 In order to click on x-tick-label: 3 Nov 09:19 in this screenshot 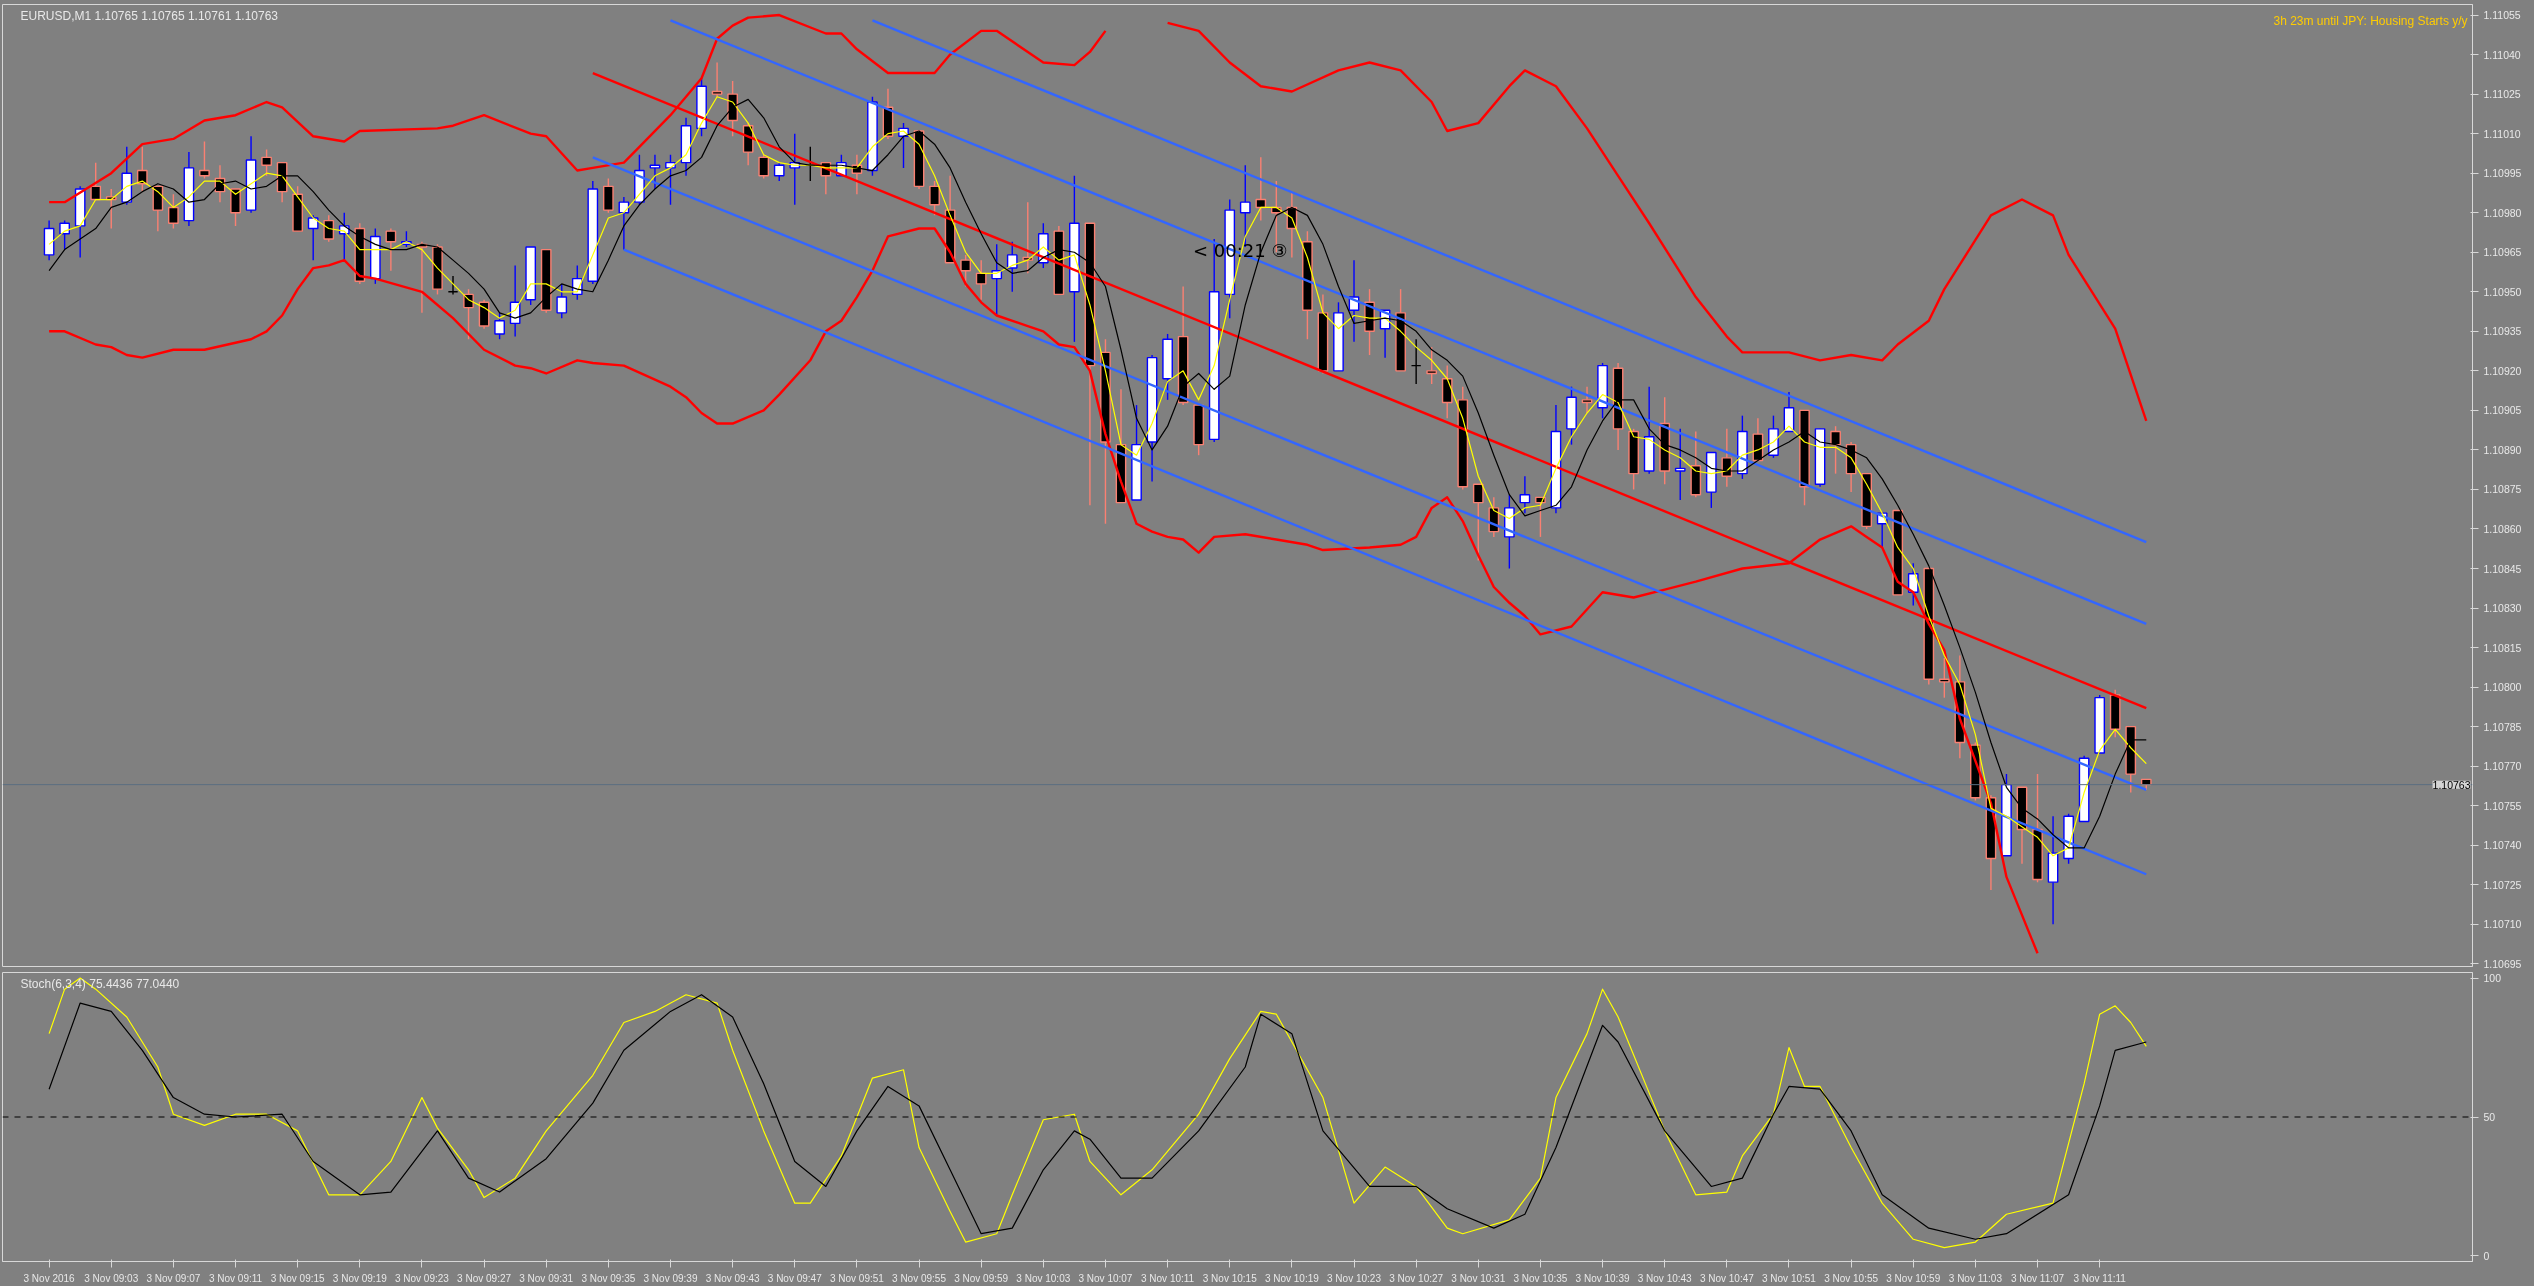, I will do `click(360, 1278)`.